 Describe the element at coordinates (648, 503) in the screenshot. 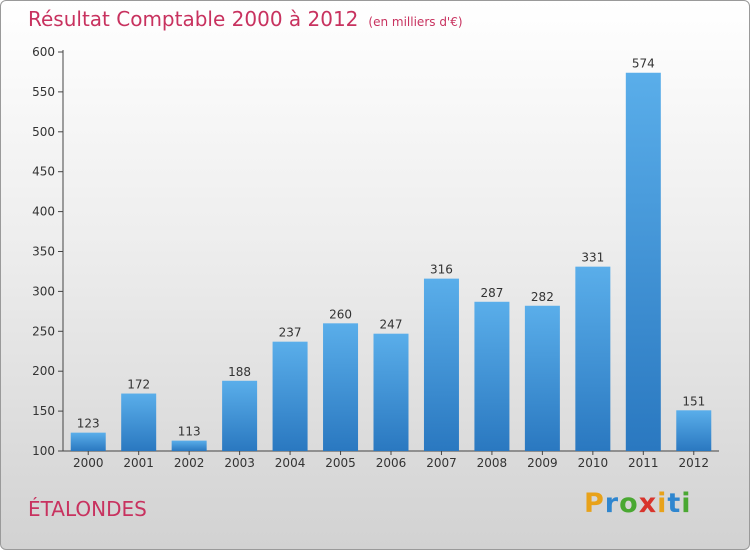

I see `logo-letter: x` at that location.